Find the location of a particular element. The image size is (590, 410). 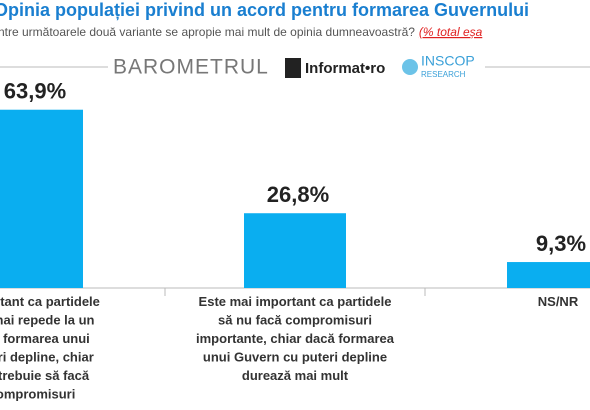

value-label: 9,3% is located at coordinates (561, 243).